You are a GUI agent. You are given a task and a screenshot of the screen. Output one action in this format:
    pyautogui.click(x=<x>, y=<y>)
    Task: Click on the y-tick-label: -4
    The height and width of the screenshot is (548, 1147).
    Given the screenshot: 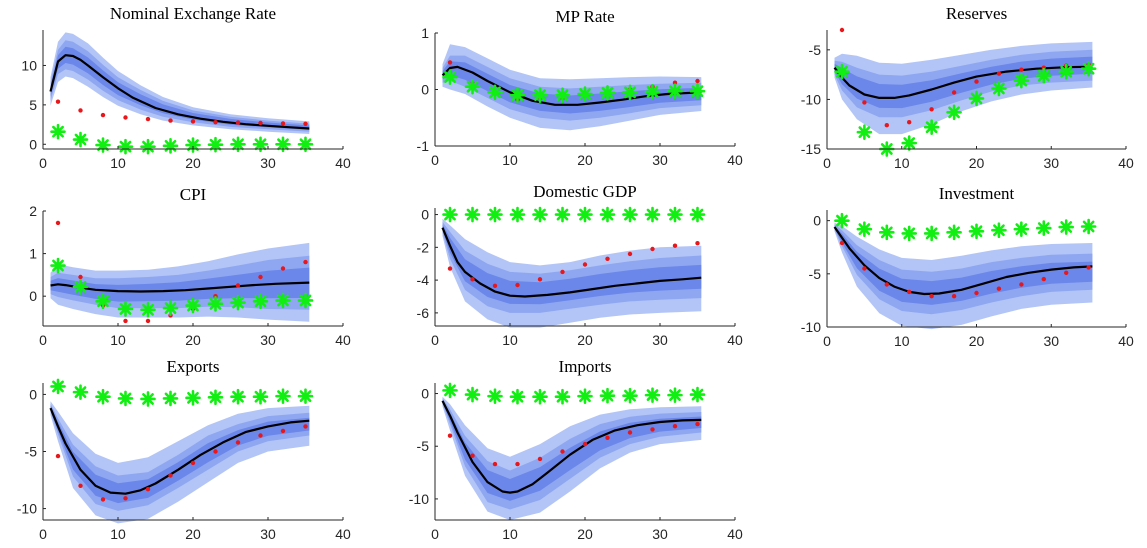 What is the action you would take?
    pyautogui.click(x=423, y=280)
    